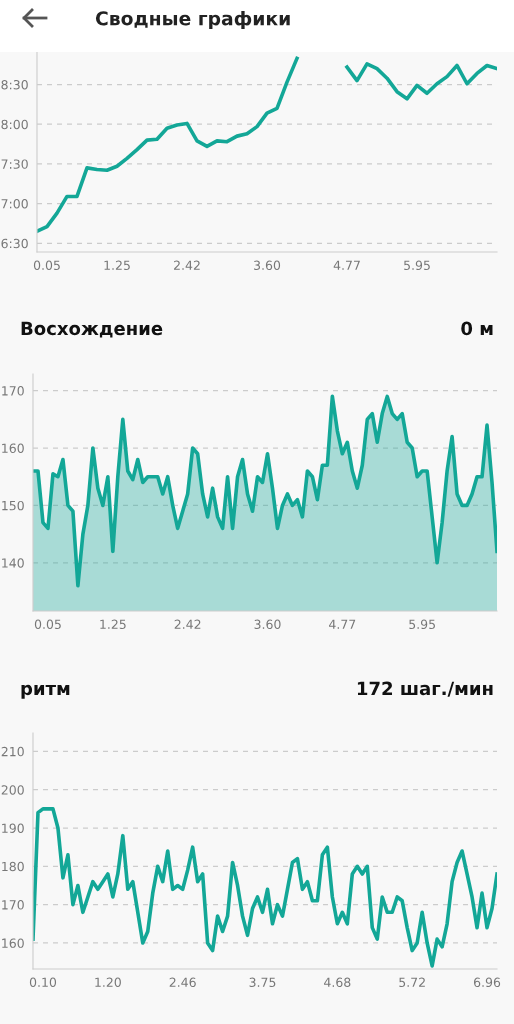 This screenshot has height=1024, width=514. Describe the element at coordinates (14, 164) in the screenshot. I see `y-tick-label: 7:30` at that location.